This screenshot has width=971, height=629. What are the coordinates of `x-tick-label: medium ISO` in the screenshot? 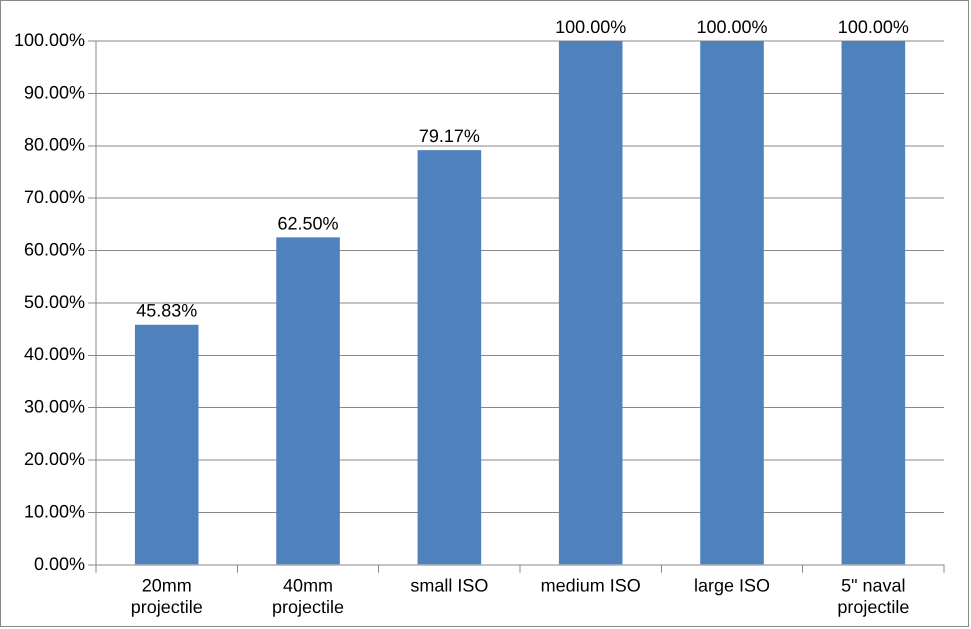 It's located at (590, 586).